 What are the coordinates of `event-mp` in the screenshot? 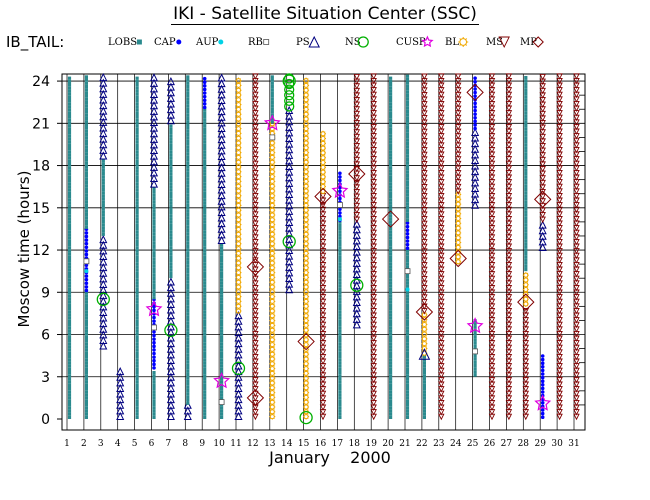 It's located at (526, 302).